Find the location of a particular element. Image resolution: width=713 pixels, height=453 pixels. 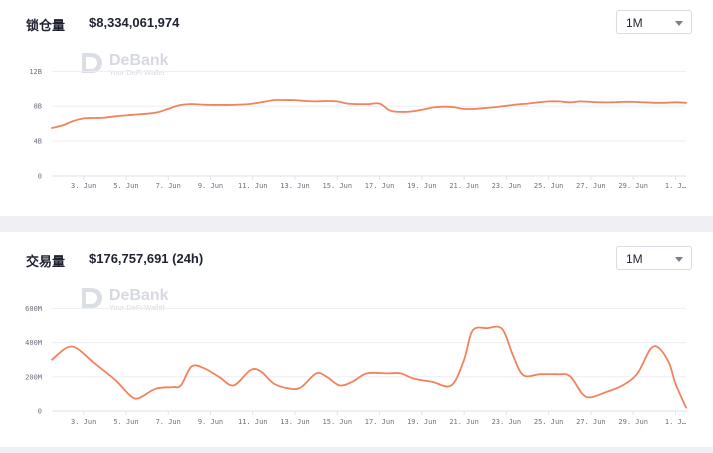

y-tick-label: 8B is located at coordinates (38, 107).